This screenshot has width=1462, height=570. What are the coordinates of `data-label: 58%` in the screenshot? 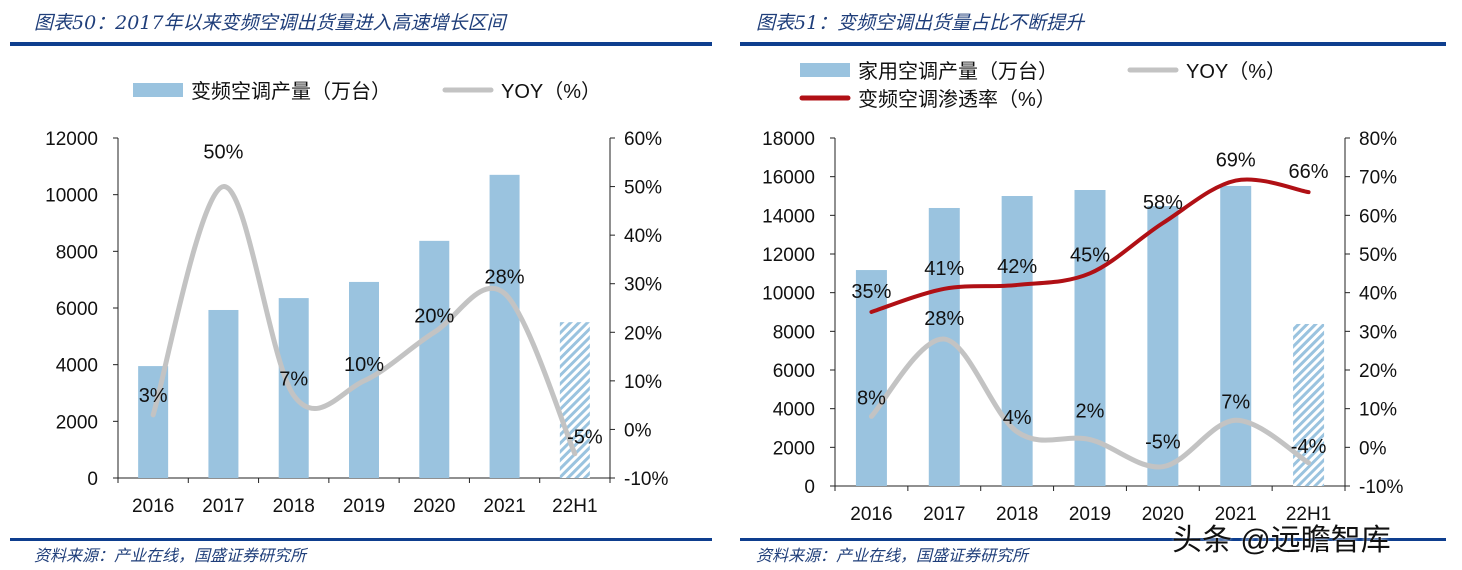 It's located at (1163, 203).